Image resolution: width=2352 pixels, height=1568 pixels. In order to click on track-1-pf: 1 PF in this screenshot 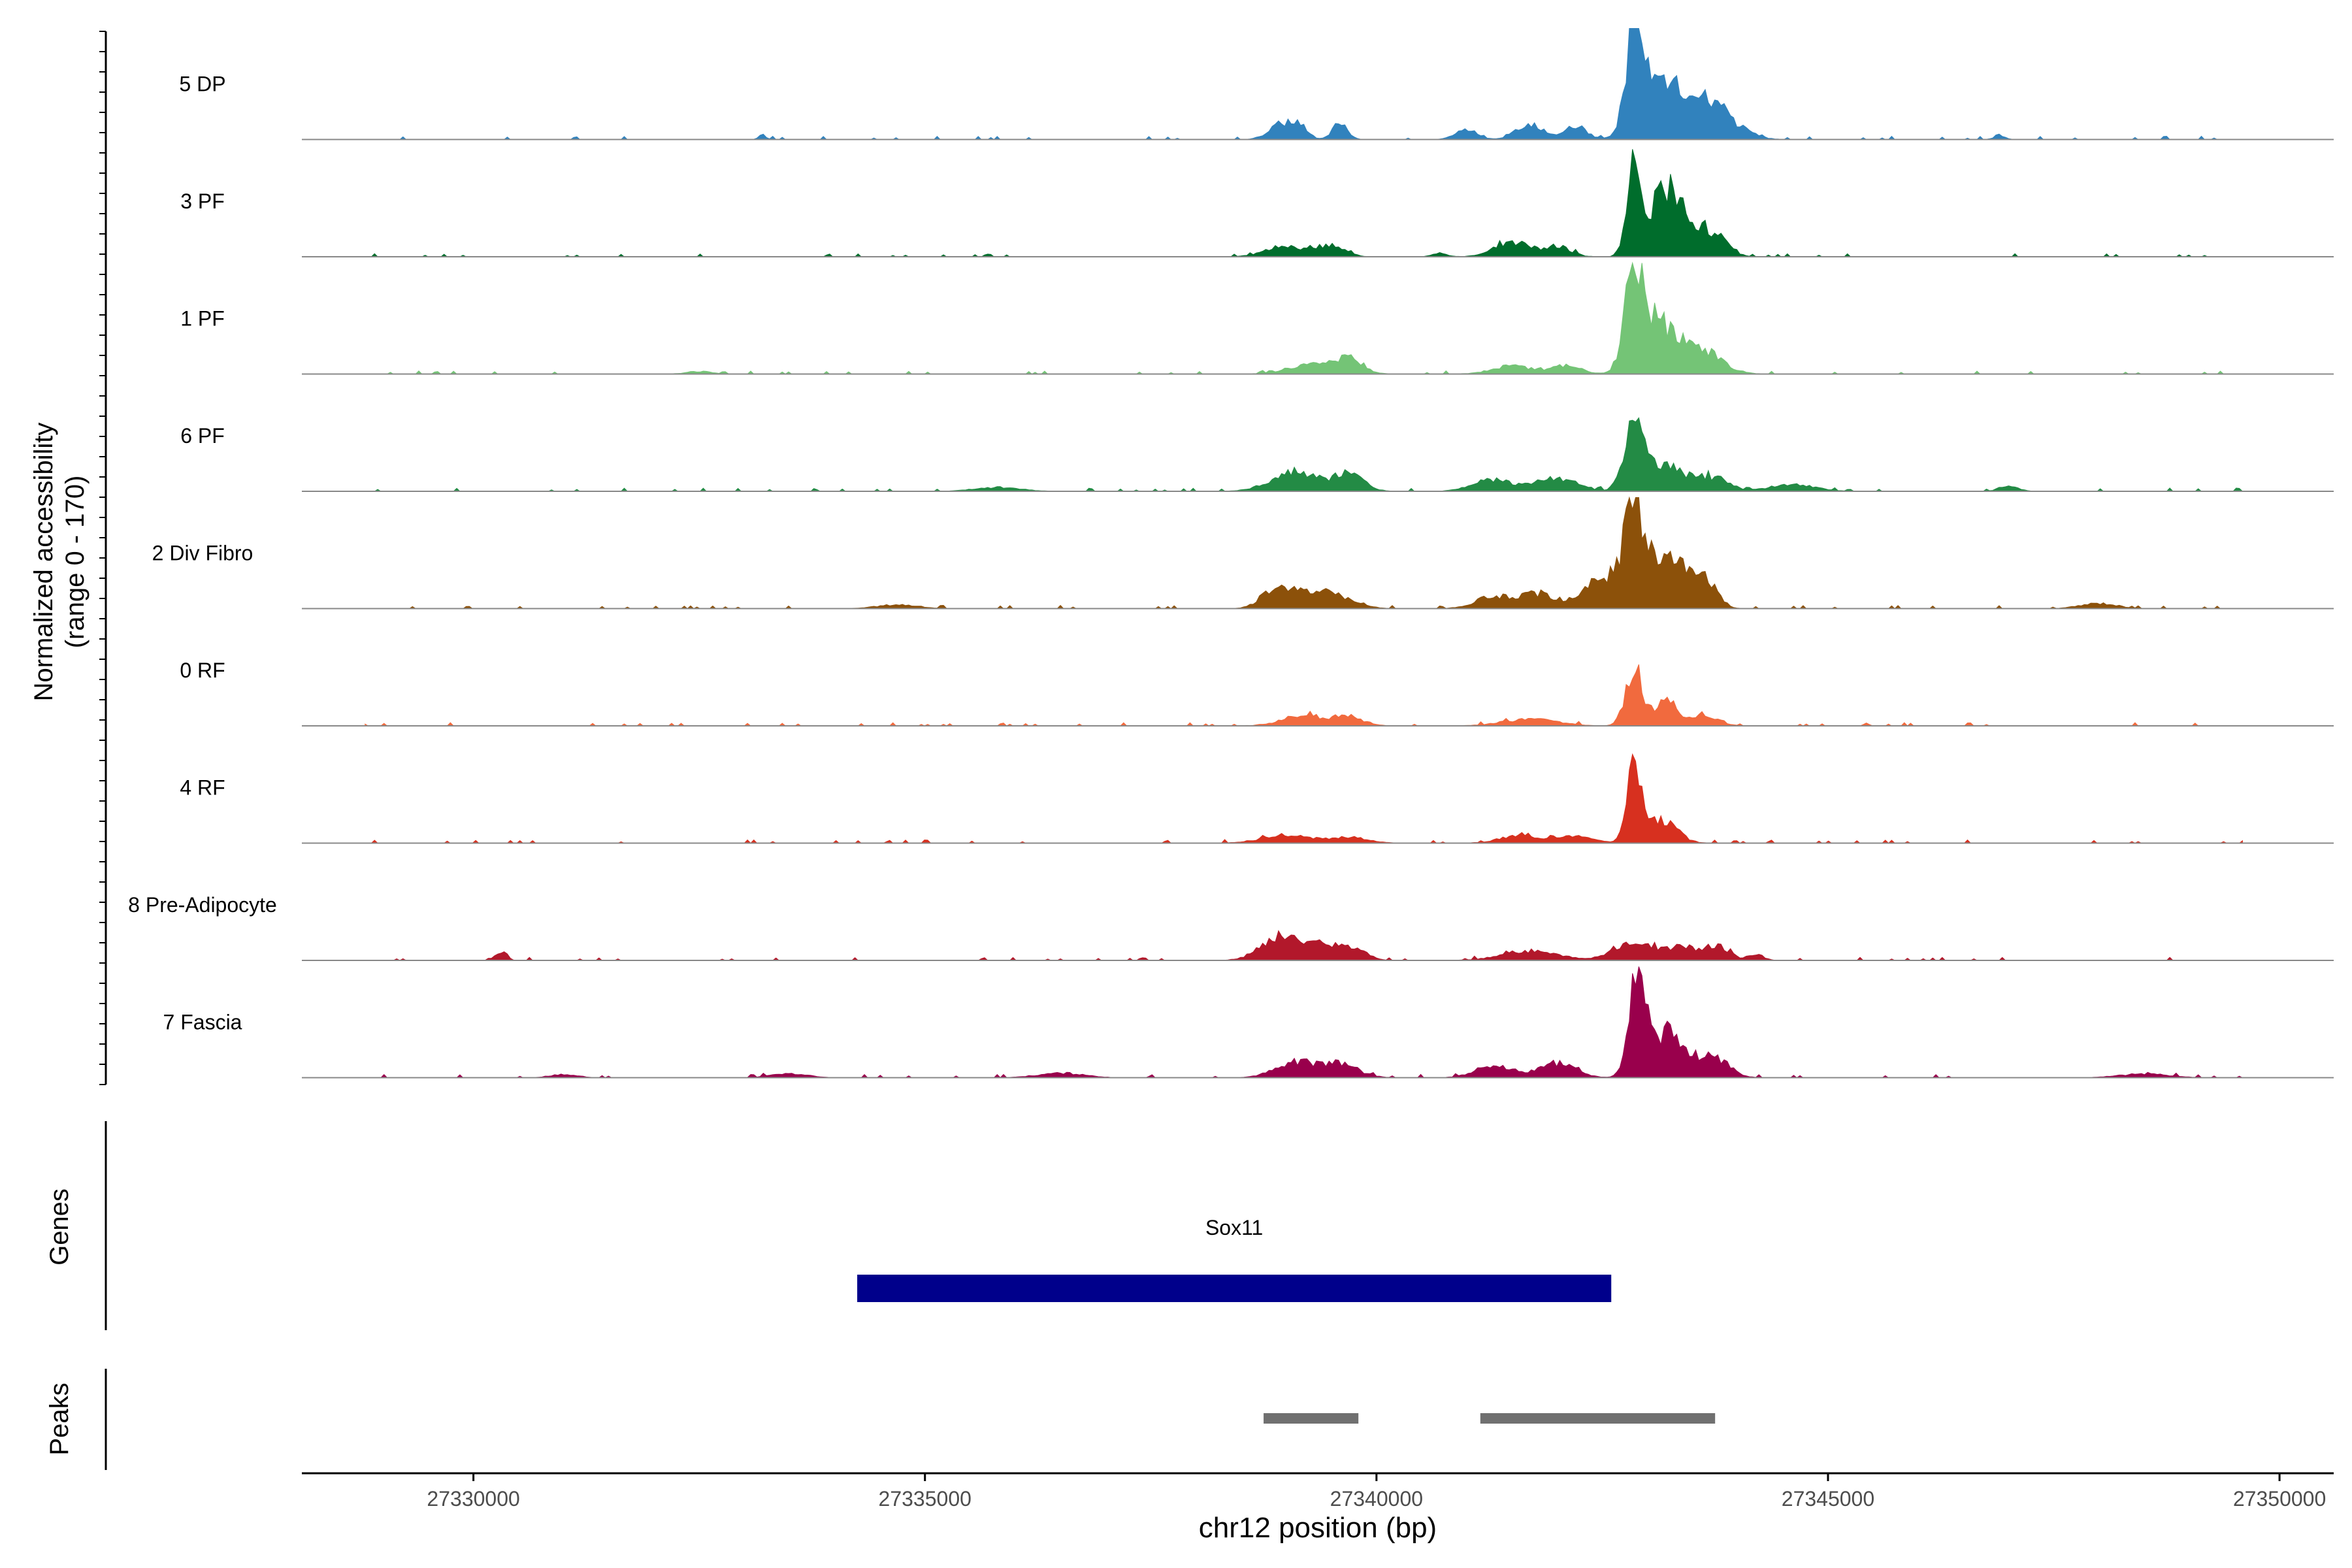, I will do `click(1257, 318)`.